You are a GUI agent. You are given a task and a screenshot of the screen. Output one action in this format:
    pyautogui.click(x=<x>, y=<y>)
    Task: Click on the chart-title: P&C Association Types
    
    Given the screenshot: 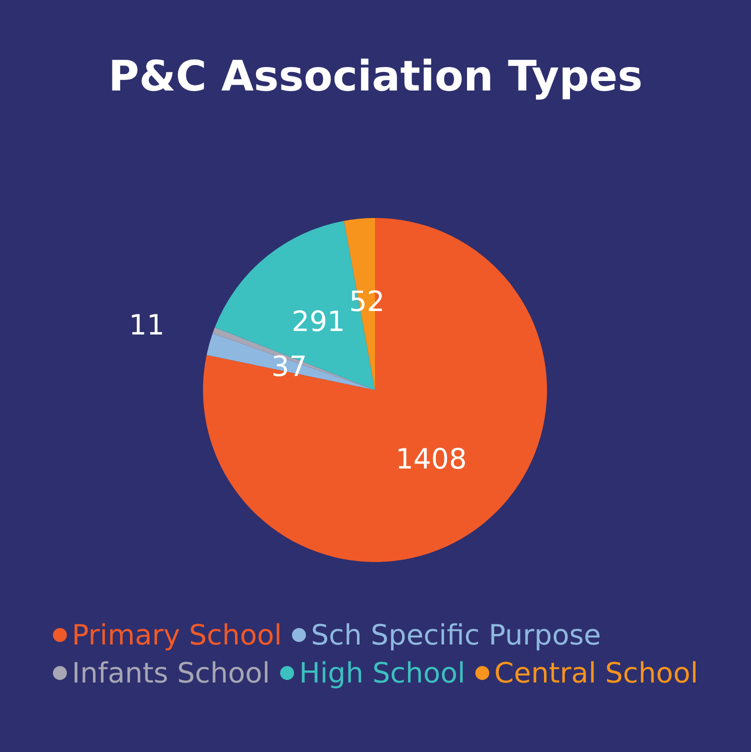 What is the action you would take?
    pyautogui.click(x=375, y=76)
    